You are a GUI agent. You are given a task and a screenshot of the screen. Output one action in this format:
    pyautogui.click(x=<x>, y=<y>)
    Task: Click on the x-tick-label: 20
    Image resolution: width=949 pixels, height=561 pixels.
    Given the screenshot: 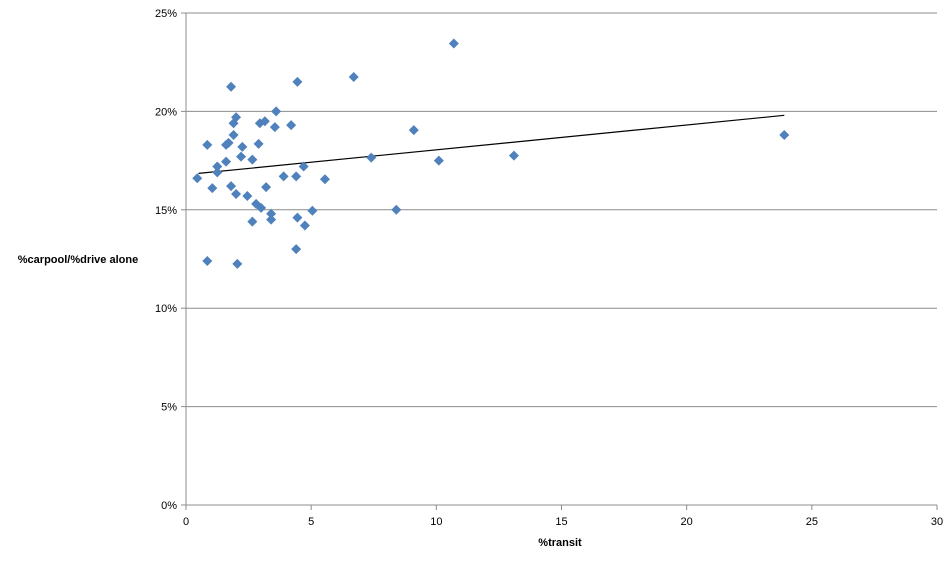 What is the action you would take?
    pyautogui.click(x=687, y=522)
    